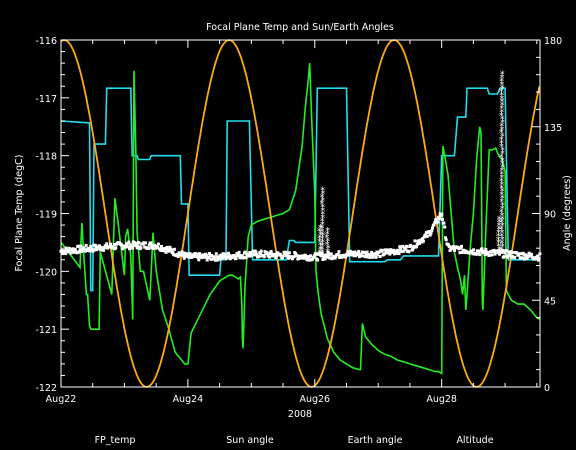 This screenshot has width=576, height=450. I want to click on y-tick-label: -120, so click(46, 272).